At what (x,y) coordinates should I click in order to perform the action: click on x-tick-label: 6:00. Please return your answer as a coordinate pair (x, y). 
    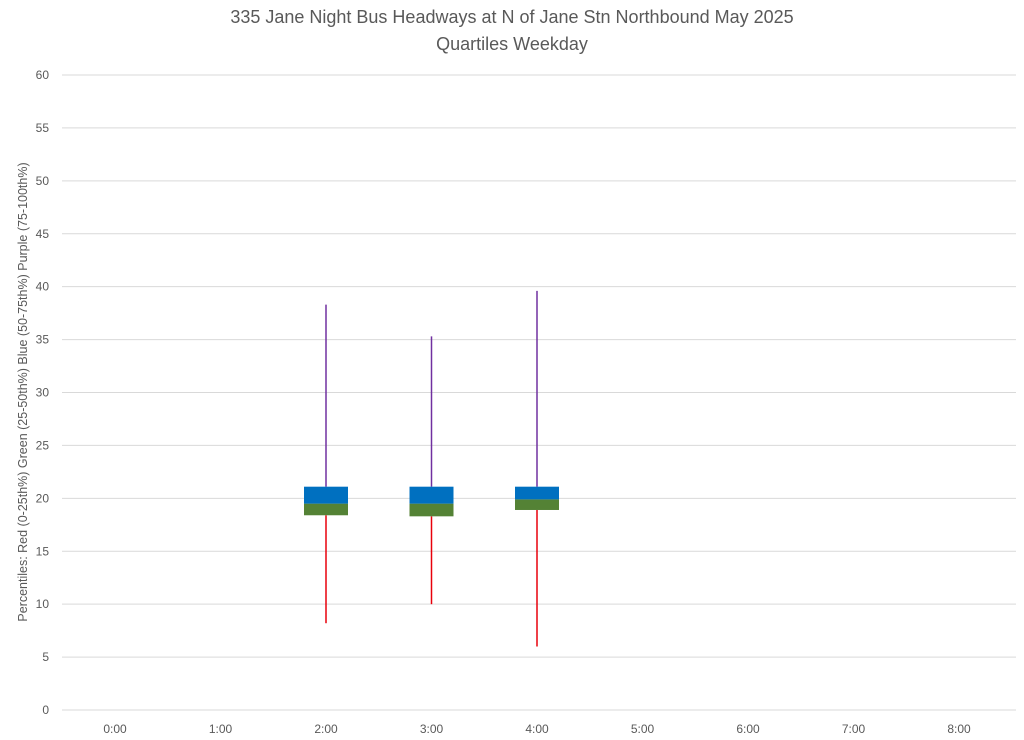
    Looking at the image, I should click on (748, 729).